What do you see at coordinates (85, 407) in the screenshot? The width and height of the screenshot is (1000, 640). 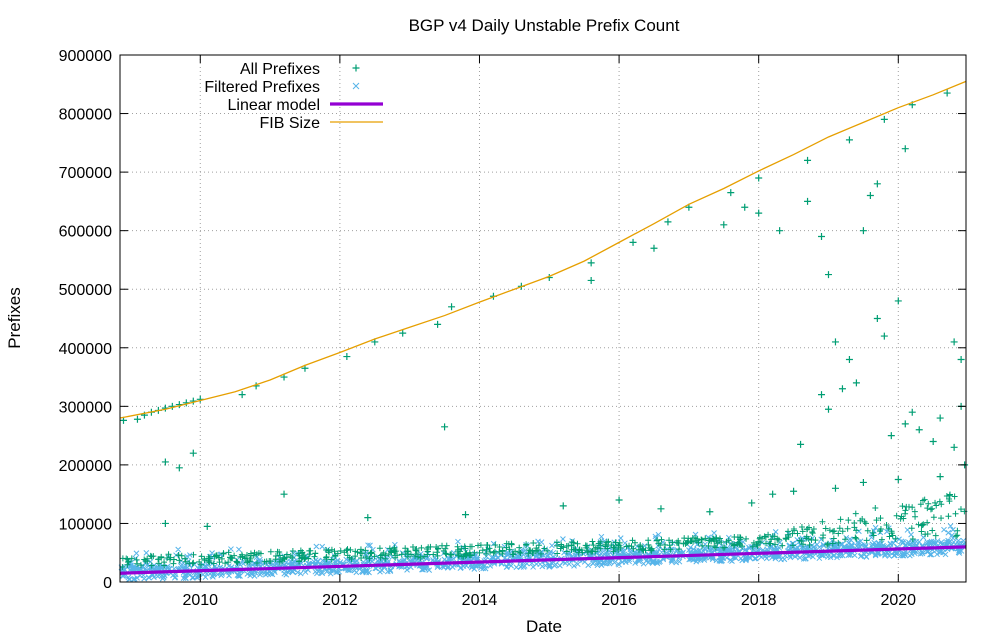 I see `y-tick-label: 300000` at bounding box center [85, 407].